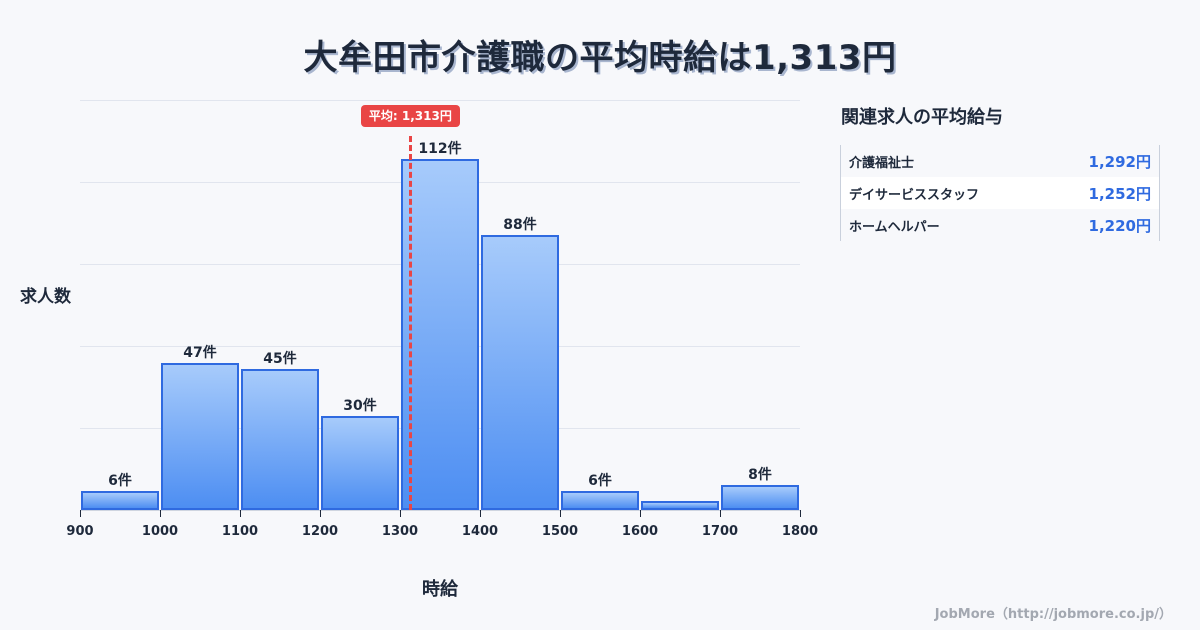 The width and height of the screenshot is (1200, 630). Describe the element at coordinates (440, 510) in the screenshot. I see `x-axis-line` at that location.